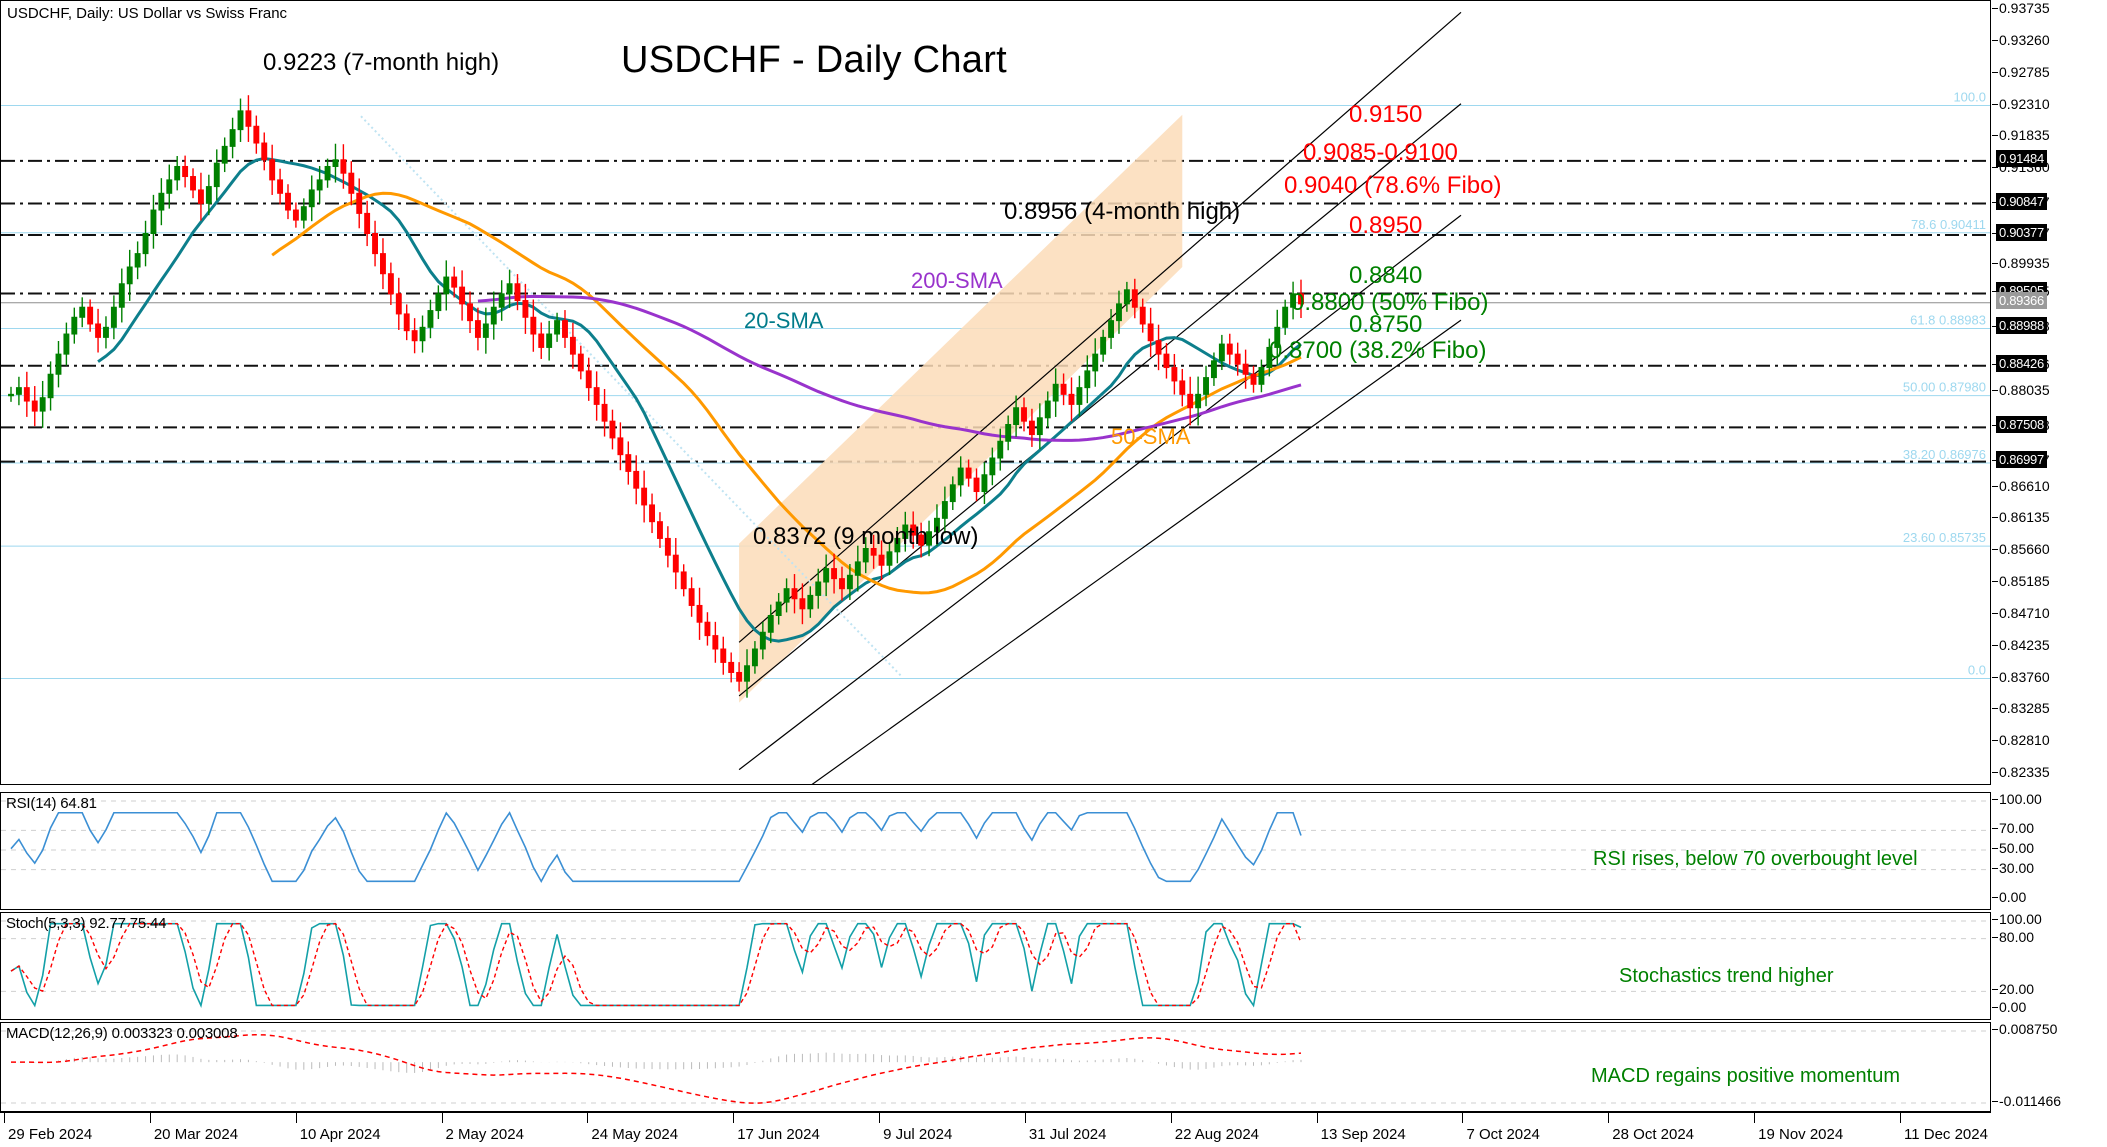 The width and height of the screenshot is (2107, 1147). I want to click on macd-axis: 0.008750 -0.011466, so click(2049, 1066).